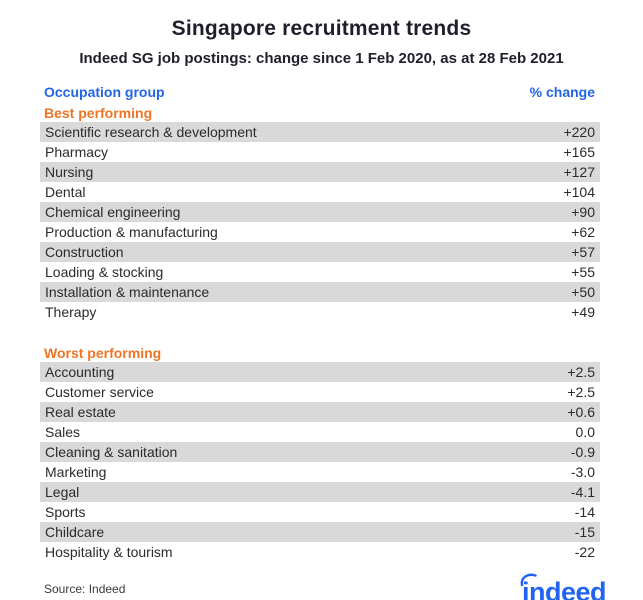 The height and width of the screenshot is (600, 643). What do you see at coordinates (320, 472) in the screenshot?
I see `table-row: Marketing -3.0` at bounding box center [320, 472].